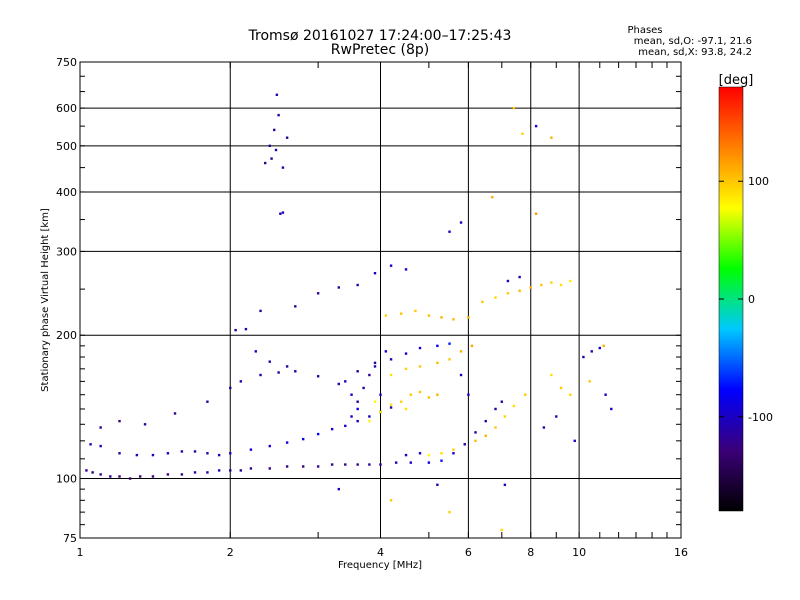 This screenshot has height=600, width=800. What do you see at coordinates (736, 80) in the screenshot?
I see `colorbar-label: [deg]` at bounding box center [736, 80].